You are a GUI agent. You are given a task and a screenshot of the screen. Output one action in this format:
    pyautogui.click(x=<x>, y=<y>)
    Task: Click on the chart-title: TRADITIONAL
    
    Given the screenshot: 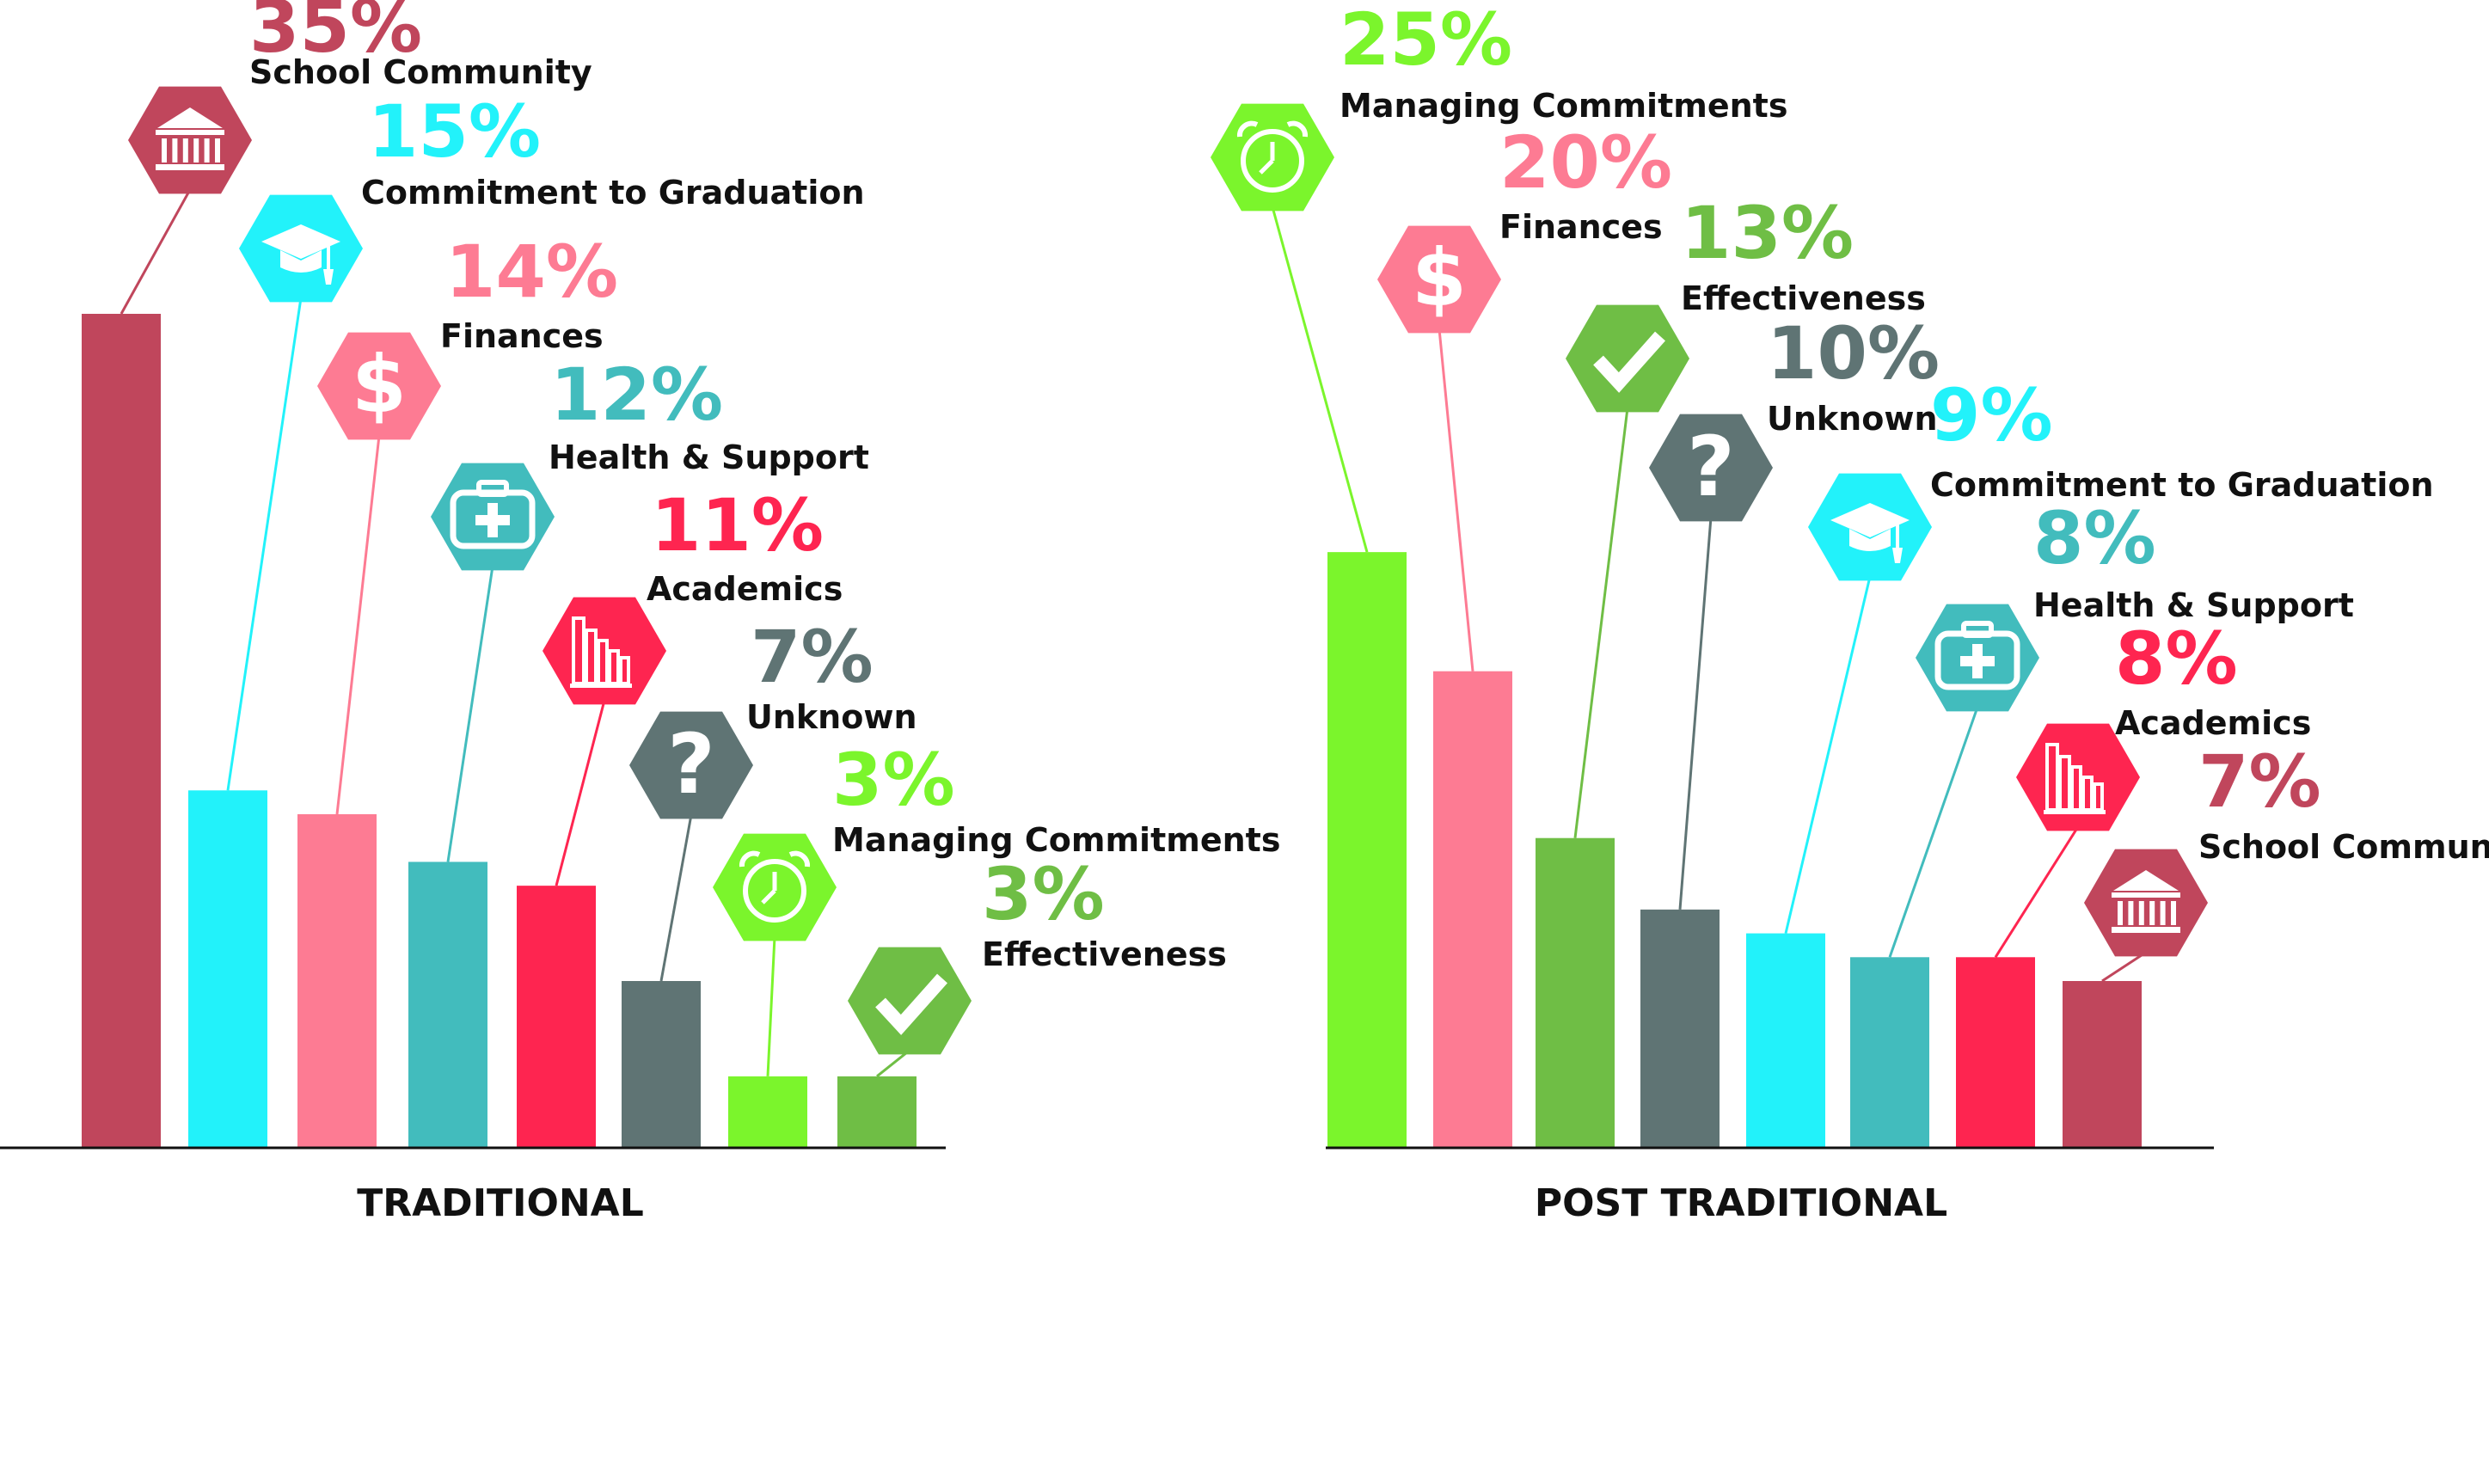 What is the action you would take?
    pyautogui.click(x=501, y=1203)
    